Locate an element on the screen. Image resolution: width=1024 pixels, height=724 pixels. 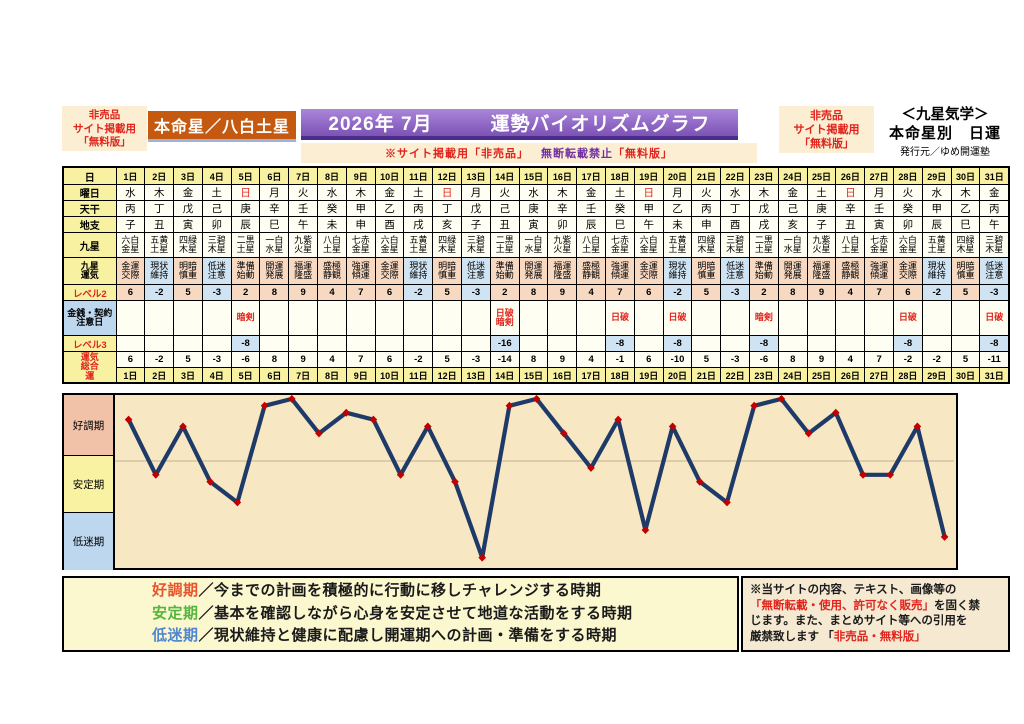
chart-zone-labels: 好調期 安定期 低迷期 is located at coordinates (88, 481).